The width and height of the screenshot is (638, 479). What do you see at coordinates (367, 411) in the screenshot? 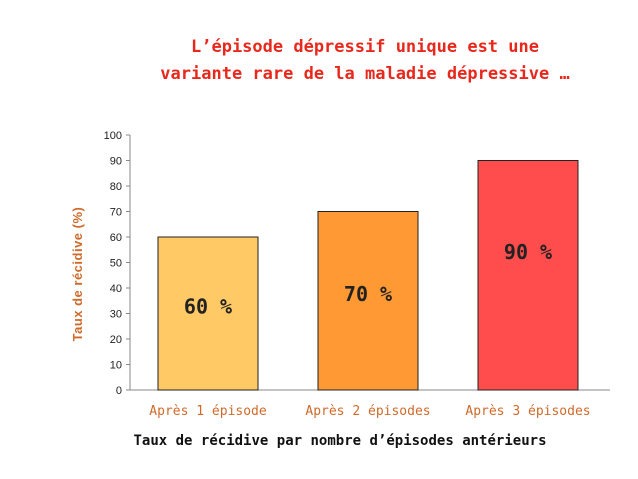
I see `x-tick-label: Après 2 épisodes` at bounding box center [367, 411].